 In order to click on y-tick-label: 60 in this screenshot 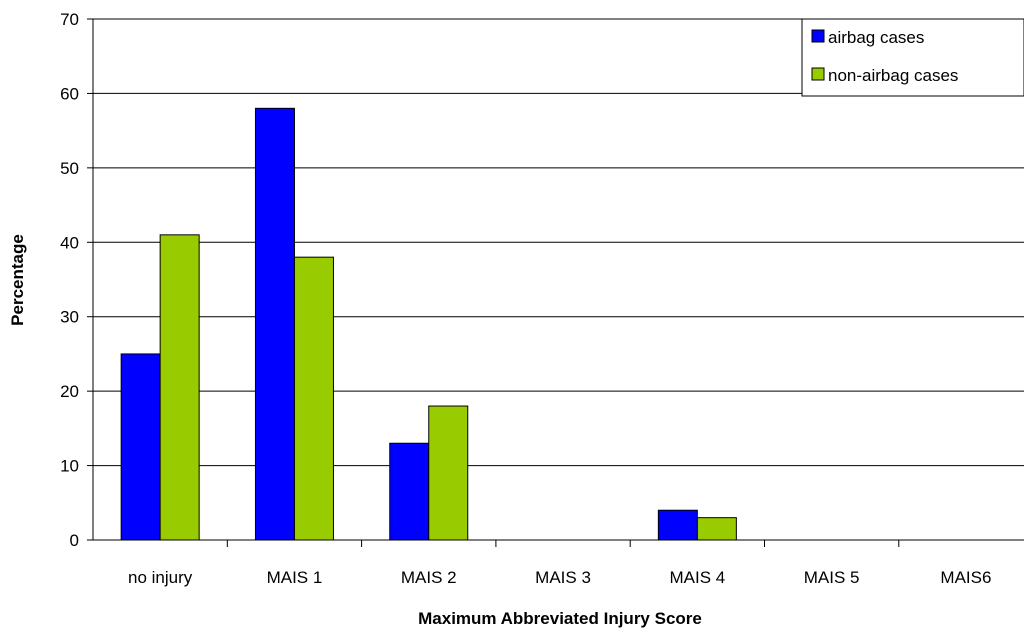, I will do `click(69, 93)`.